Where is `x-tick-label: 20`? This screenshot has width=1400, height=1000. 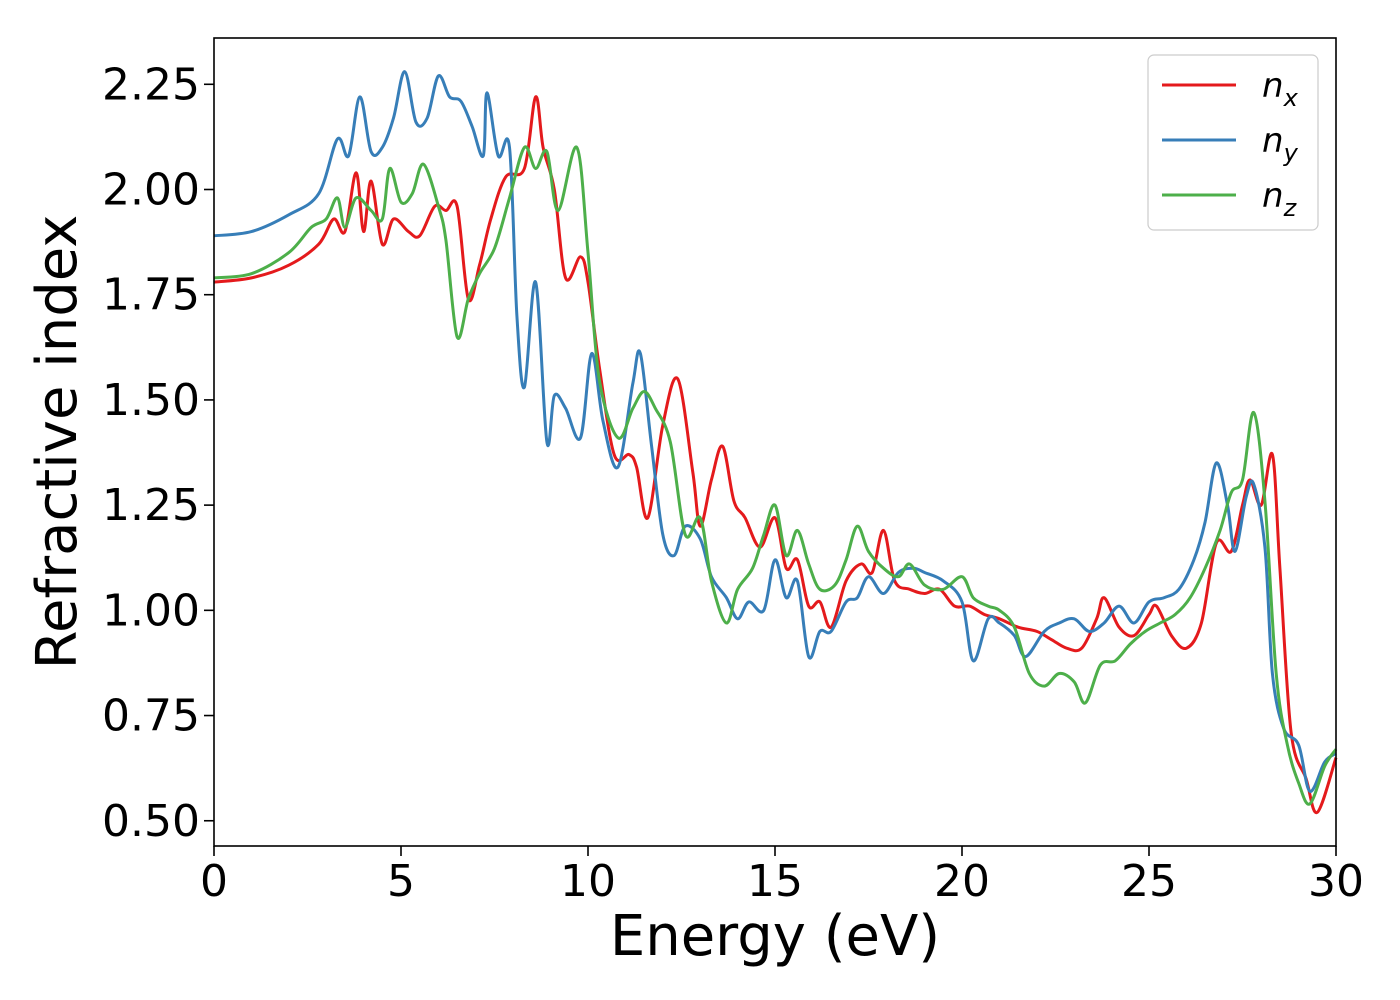
x-tick-label: 20 is located at coordinates (962, 881).